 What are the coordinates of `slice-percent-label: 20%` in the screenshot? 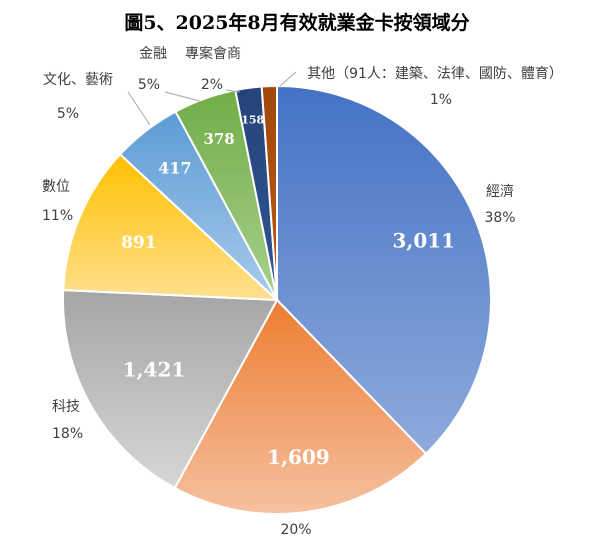 It's located at (295, 530).